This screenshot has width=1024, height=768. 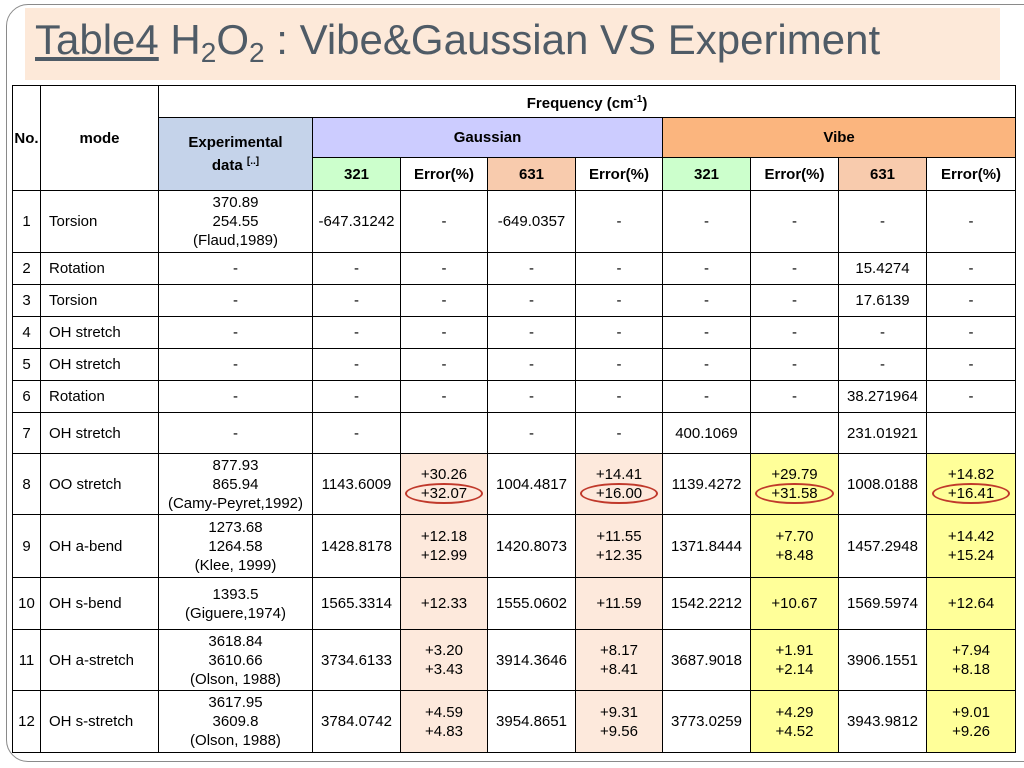 I want to click on header-text: mode, so click(x=99, y=138).